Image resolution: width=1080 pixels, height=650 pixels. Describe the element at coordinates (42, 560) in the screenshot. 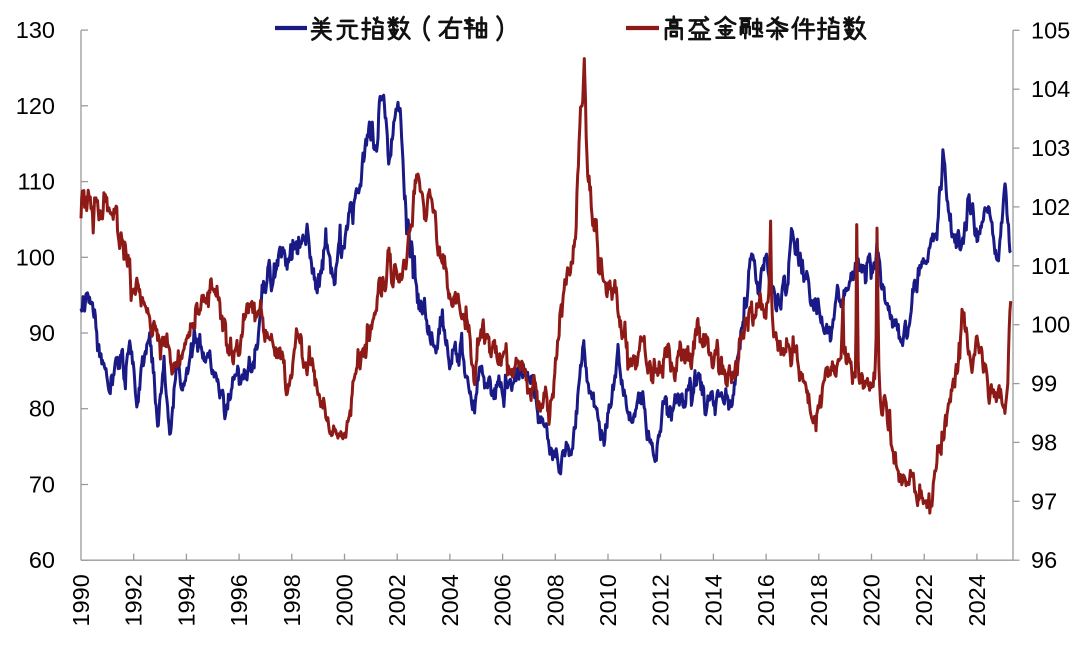

I see `svg-text: 60` at that location.